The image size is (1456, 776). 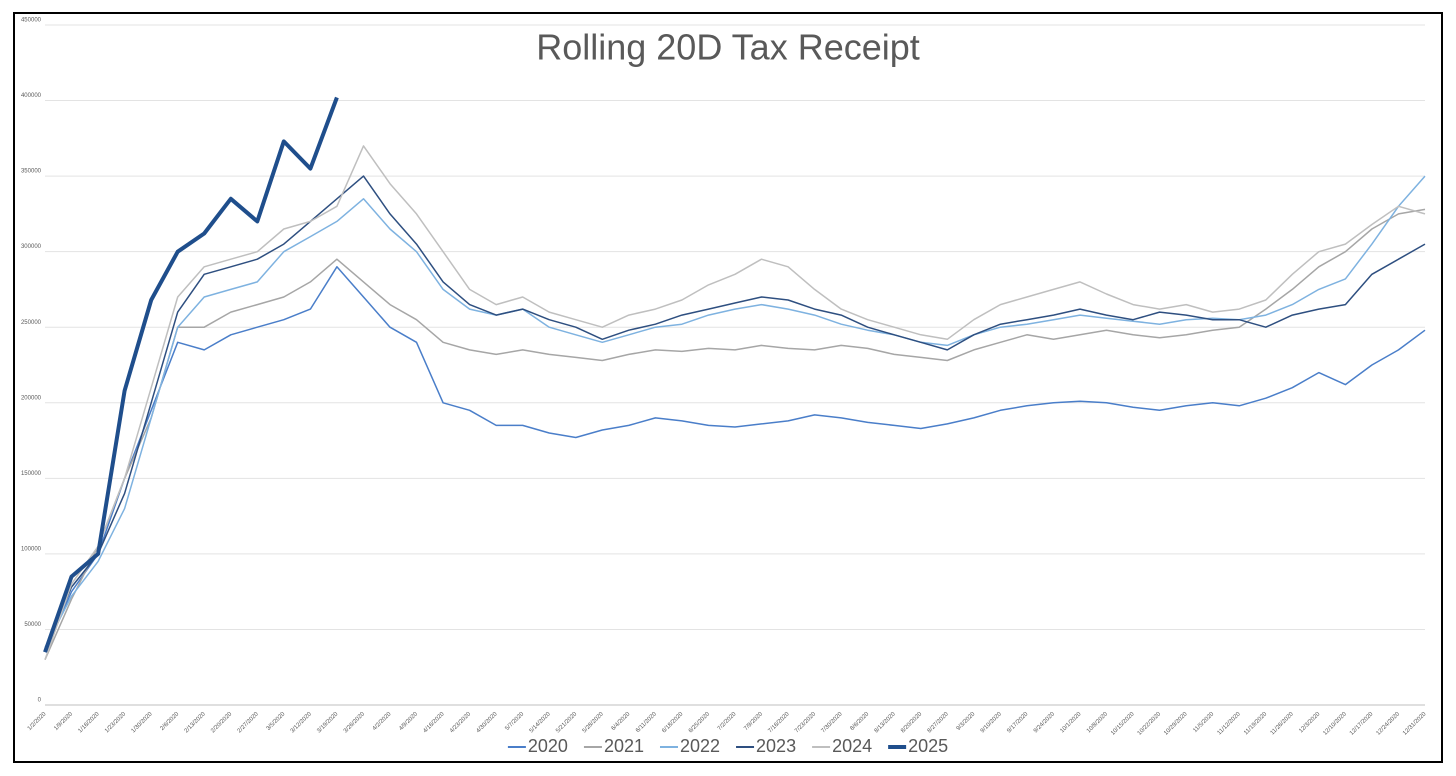 I want to click on legend-label: 2024, so click(x=852, y=746).